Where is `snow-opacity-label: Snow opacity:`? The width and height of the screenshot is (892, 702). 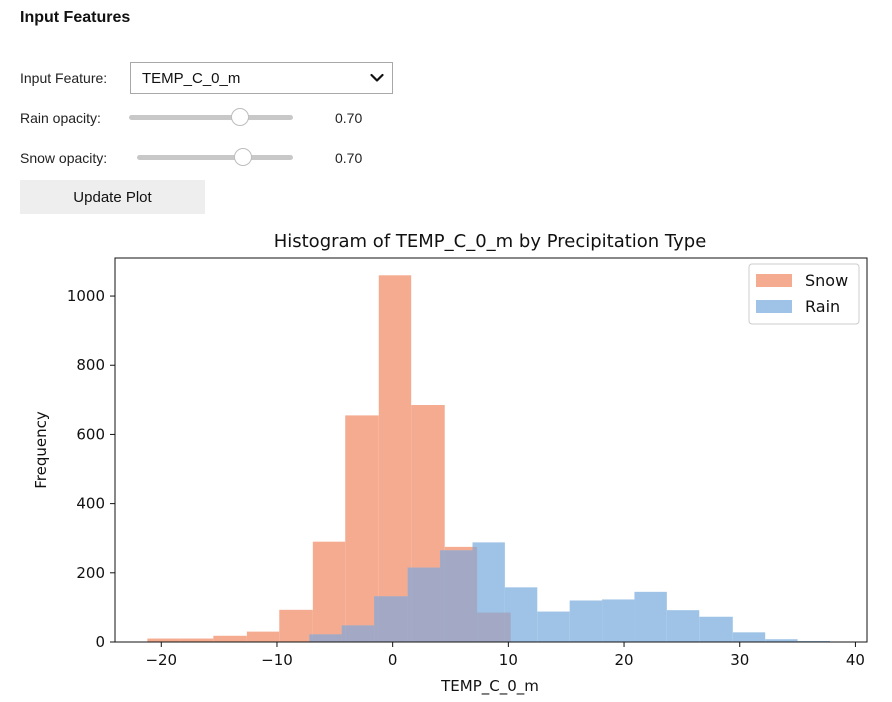 snow-opacity-label: Snow opacity: is located at coordinates (64, 158).